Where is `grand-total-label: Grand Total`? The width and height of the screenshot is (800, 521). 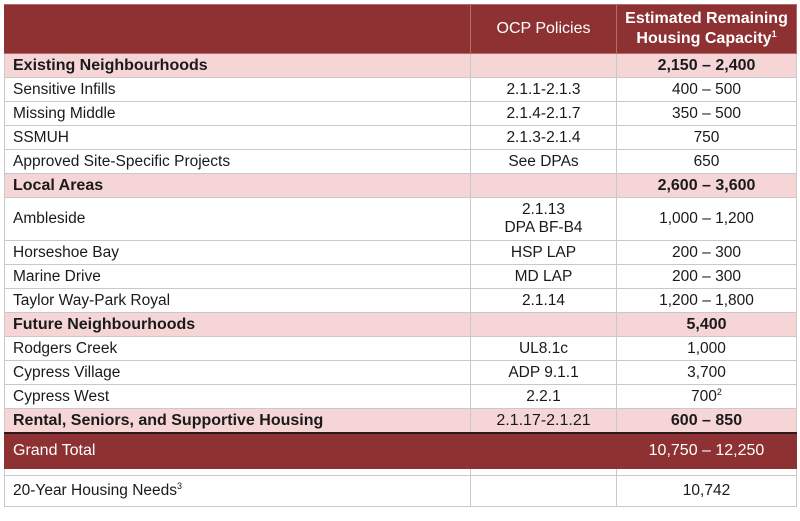 grand-total-label: Grand Total is located at coordinates (237, 450).